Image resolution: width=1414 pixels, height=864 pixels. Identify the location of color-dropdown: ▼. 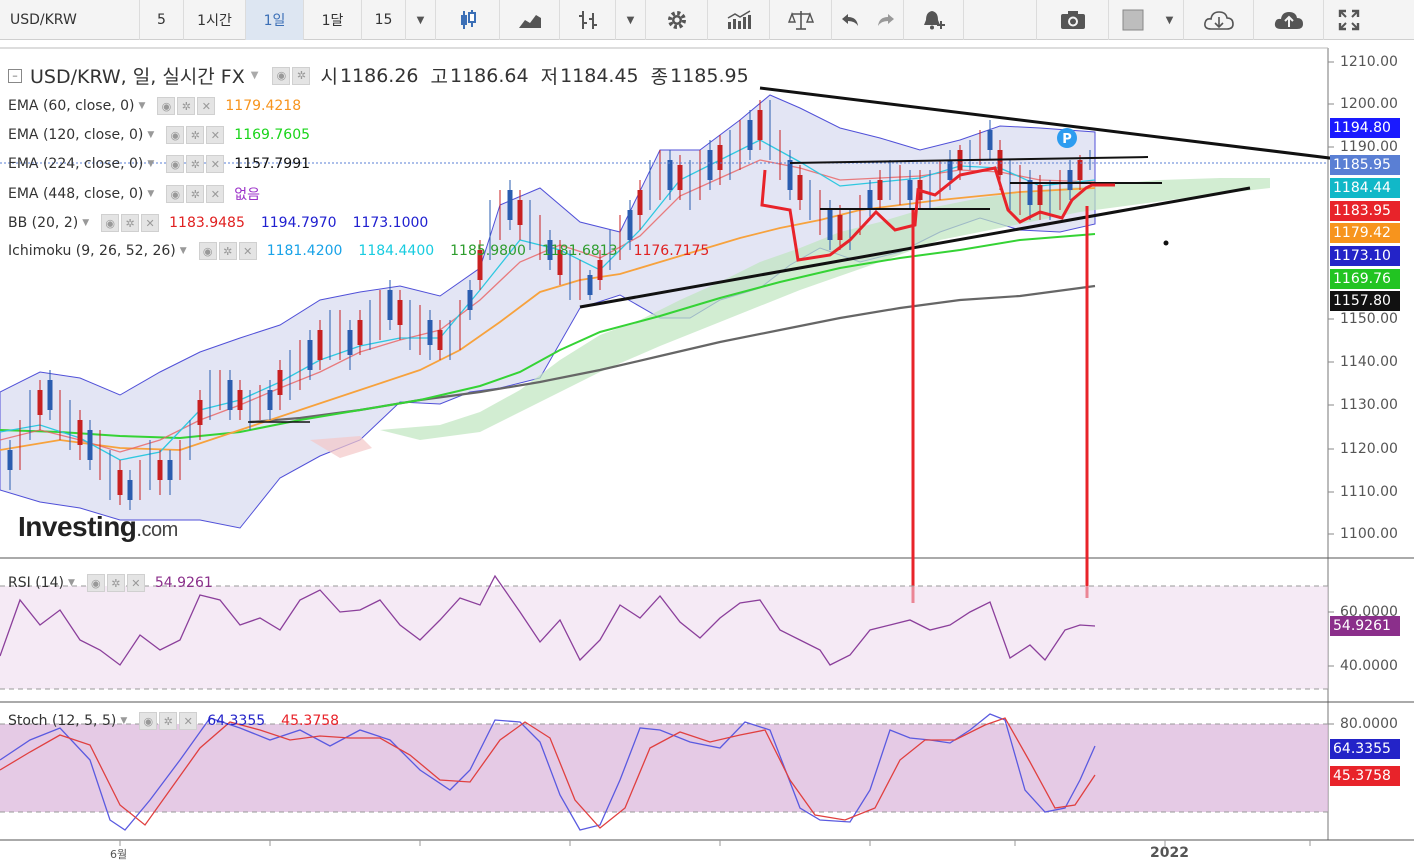
(1170, 20).